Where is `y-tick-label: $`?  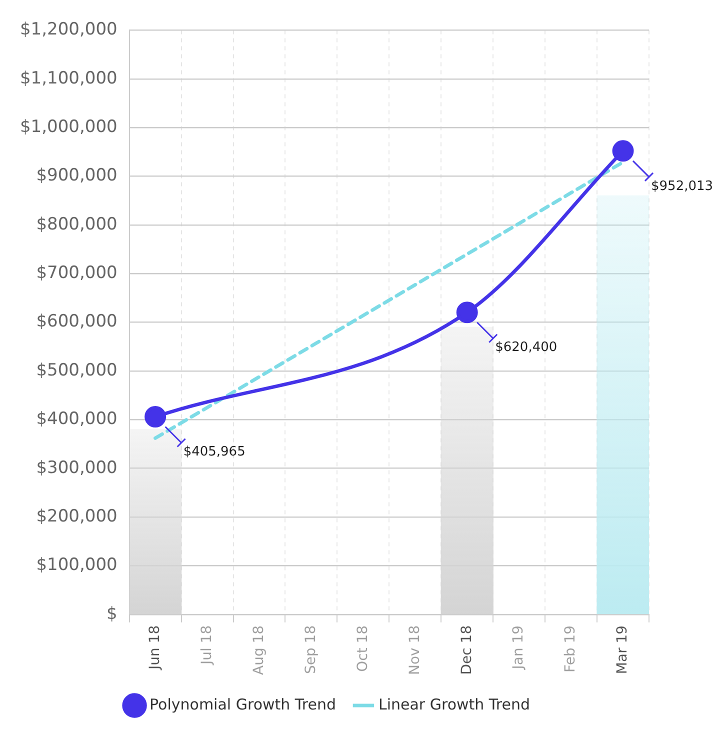 y-tick-label: $ is located at coordinates (112, 614).